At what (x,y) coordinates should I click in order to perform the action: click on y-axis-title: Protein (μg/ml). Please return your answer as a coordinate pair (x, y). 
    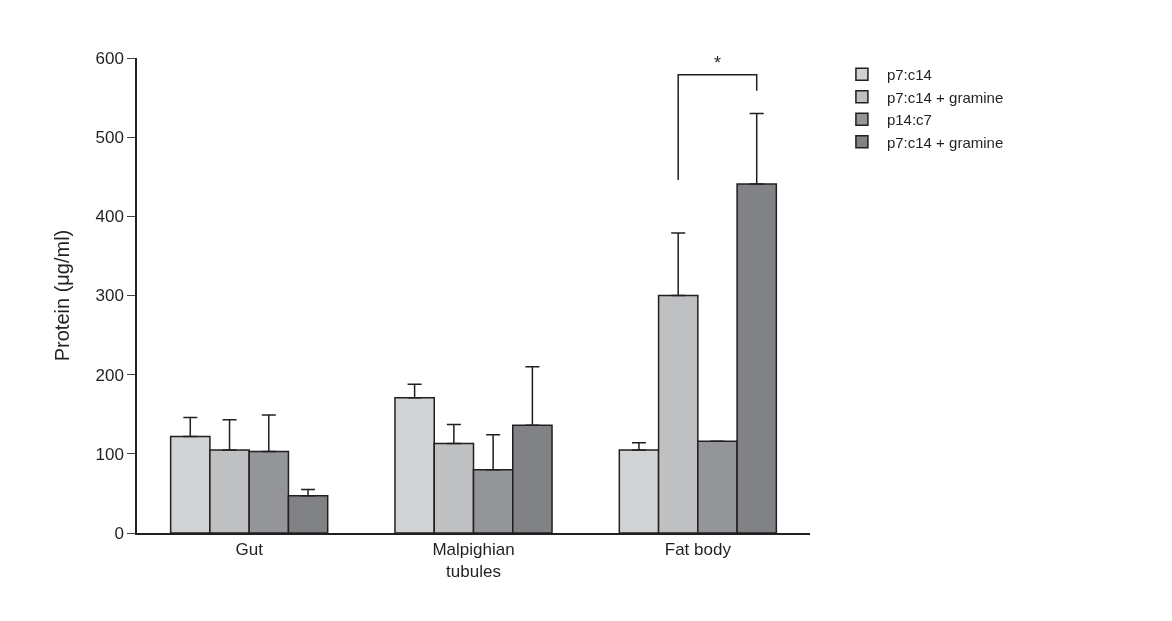
    Looking at the image, I should click on (62, 295).